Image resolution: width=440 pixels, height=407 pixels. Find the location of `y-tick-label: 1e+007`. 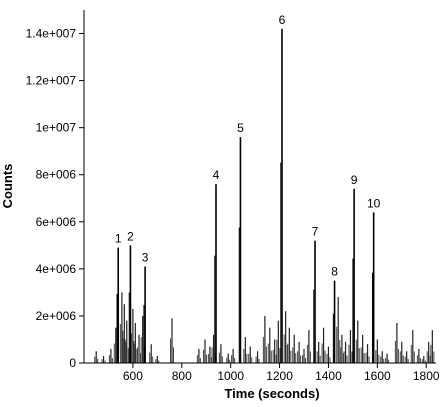

y-tick-label: 1e+007 is located at coordinates (56, 128).